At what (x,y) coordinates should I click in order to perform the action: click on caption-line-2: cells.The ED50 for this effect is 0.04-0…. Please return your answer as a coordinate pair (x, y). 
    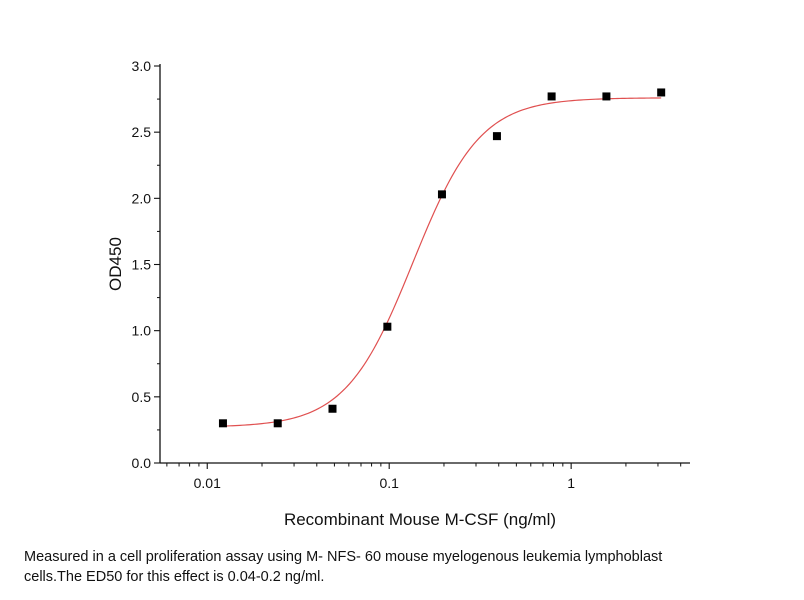
    Looking at the image, I should click on (174, 577).